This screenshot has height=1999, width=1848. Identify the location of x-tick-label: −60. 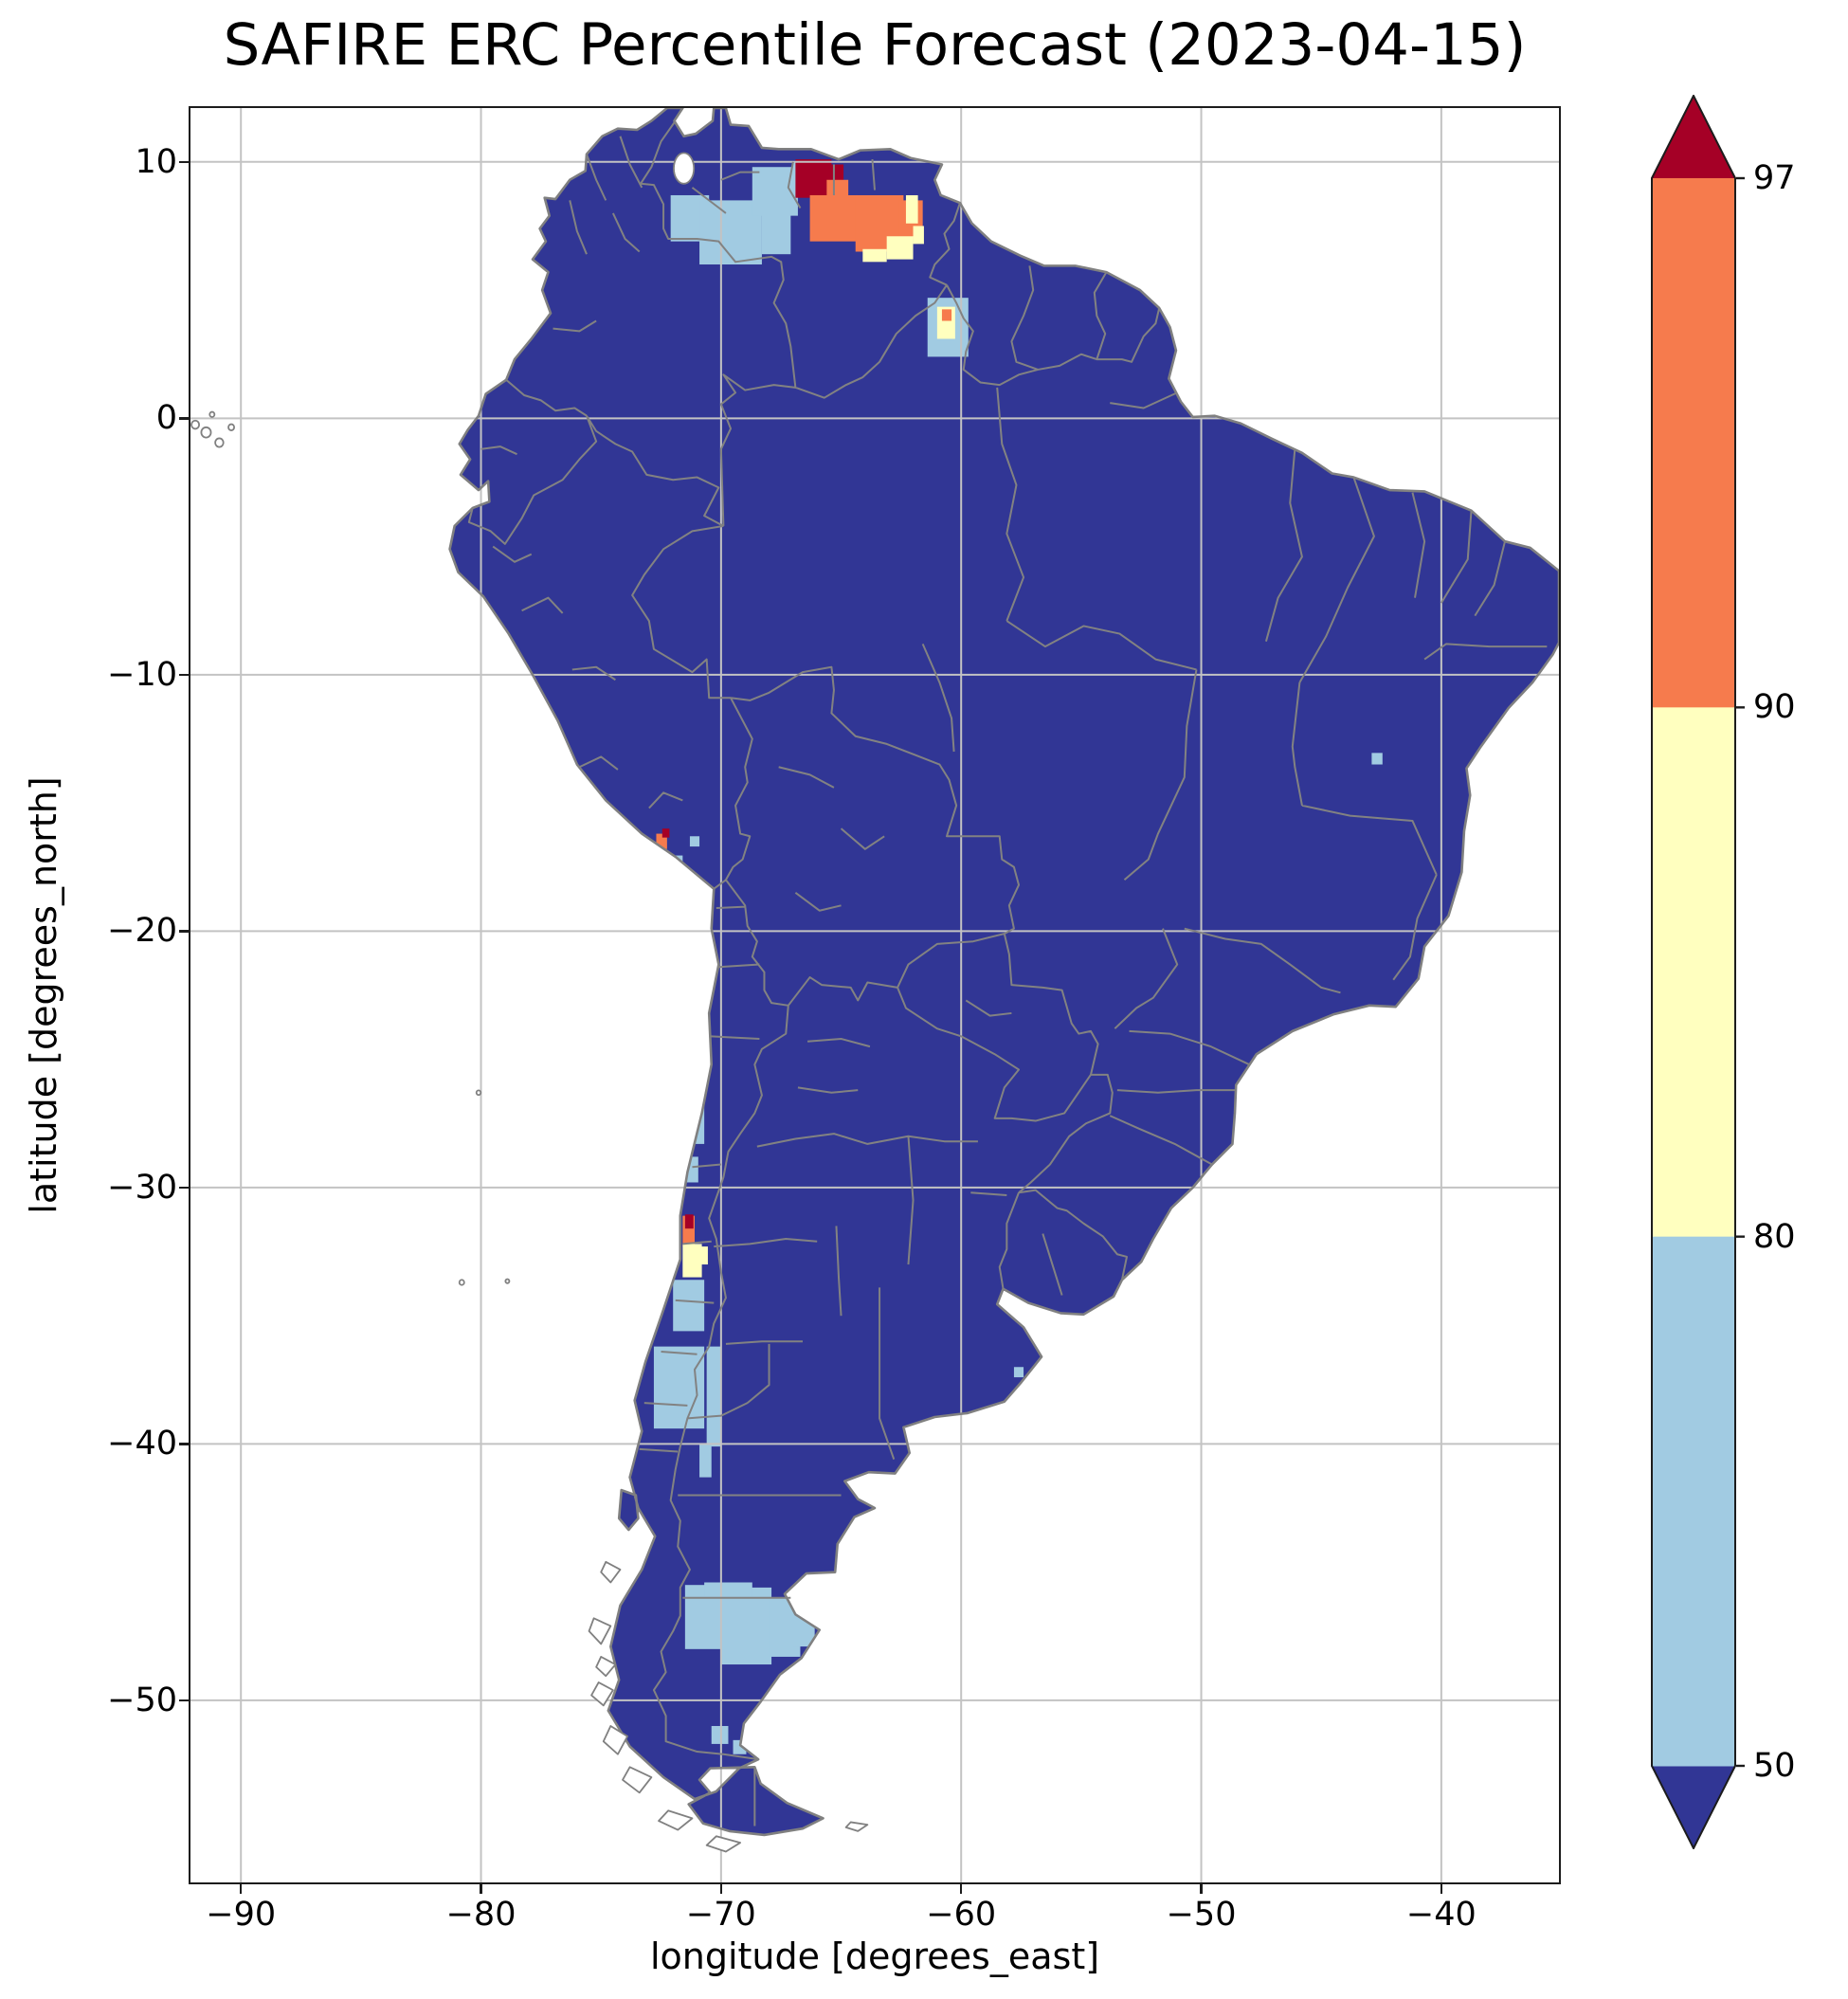
(961, 1915).